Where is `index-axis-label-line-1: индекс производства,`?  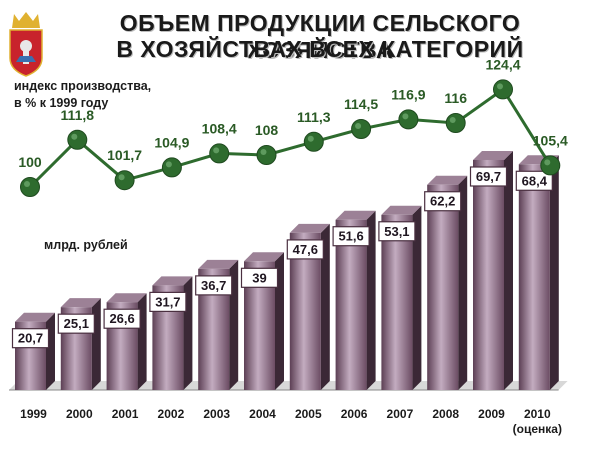 index-axis-label-line-1: индекс производства, is located at coordinates (83, 86).